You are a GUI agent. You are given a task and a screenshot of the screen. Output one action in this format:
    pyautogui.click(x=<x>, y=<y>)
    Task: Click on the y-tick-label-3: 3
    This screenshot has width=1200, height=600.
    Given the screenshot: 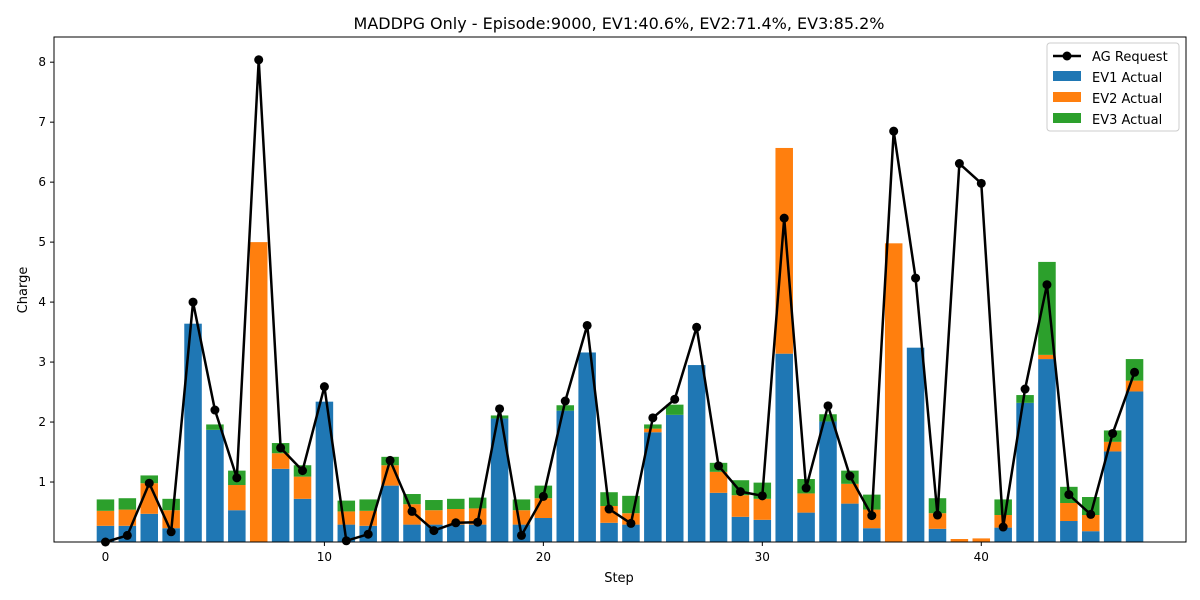 What is the action you would take?
    pyautogui.click(x=42, y=362)
    